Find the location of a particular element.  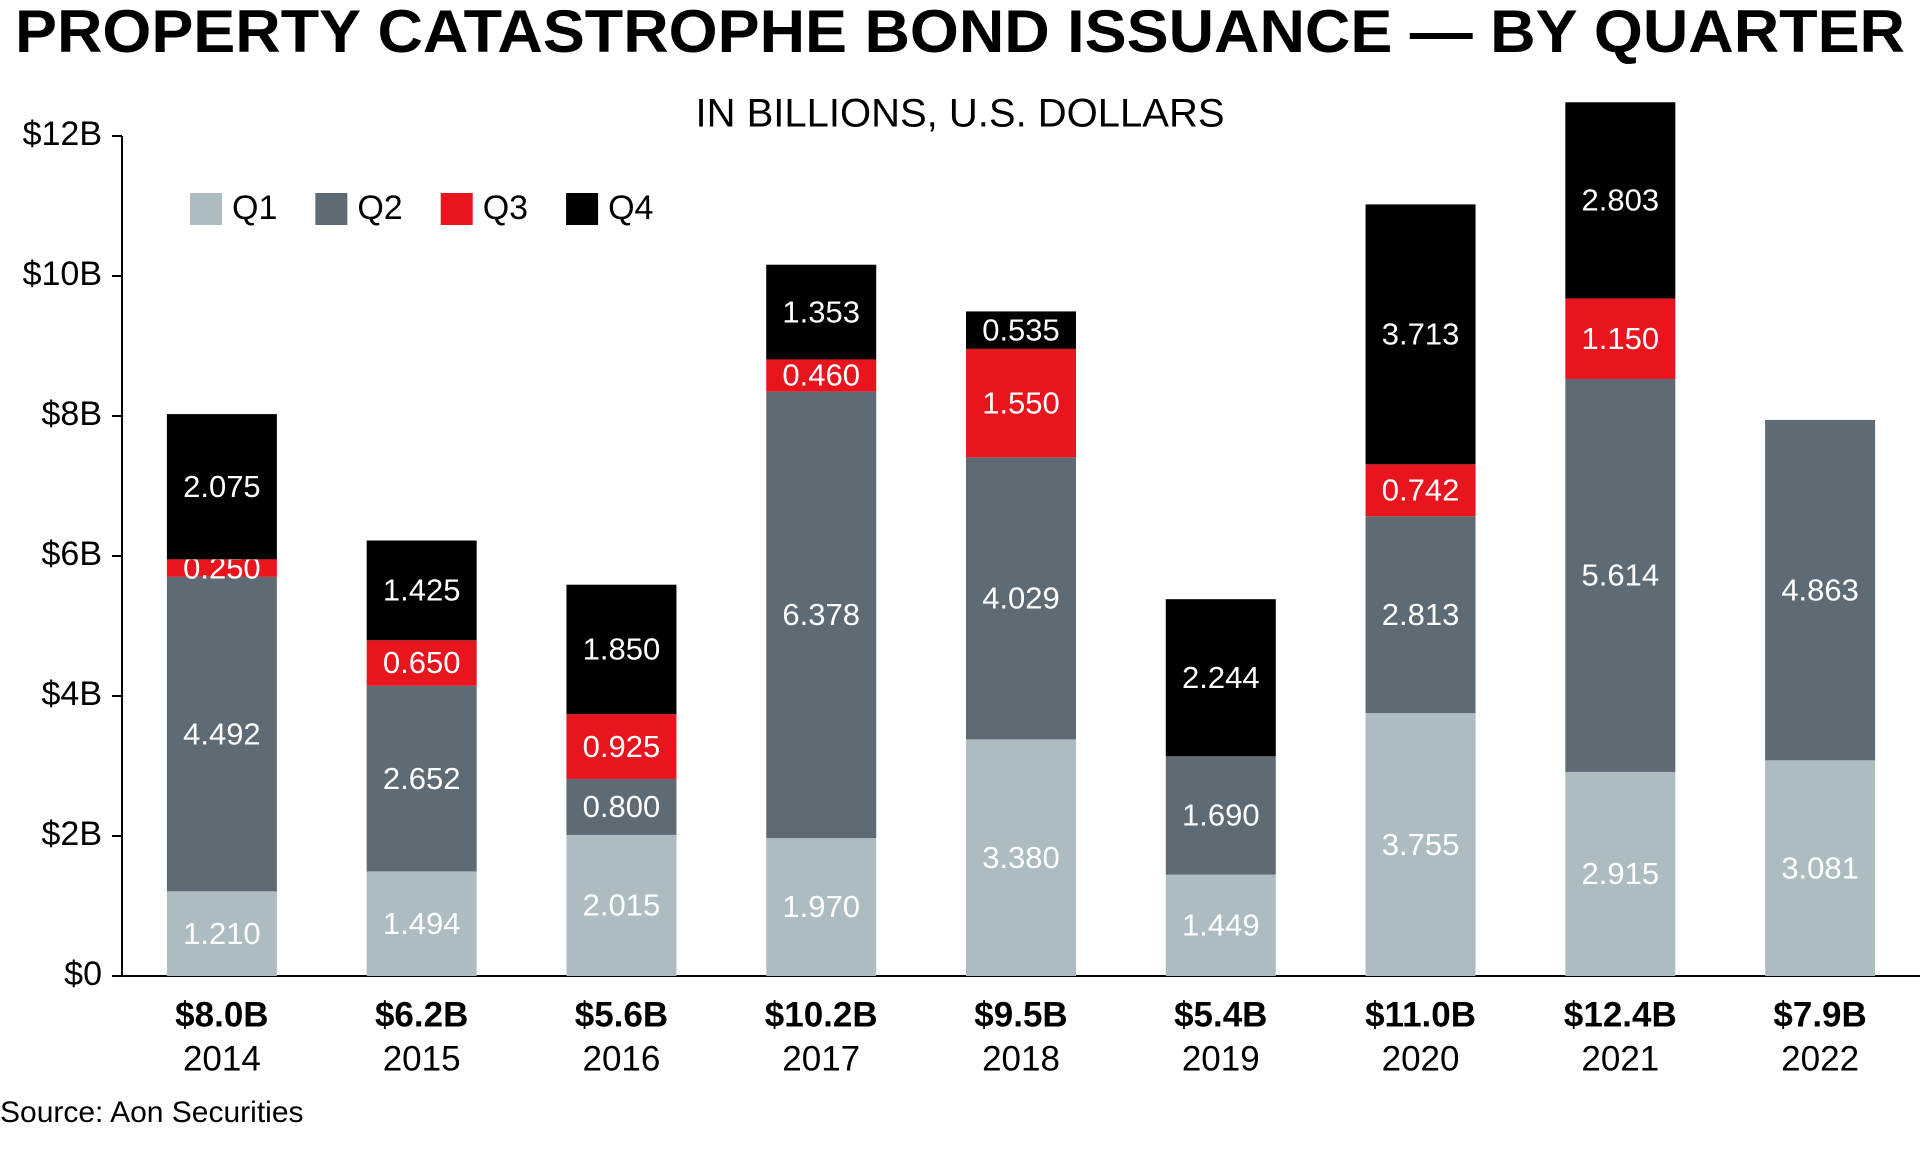

chart-subtitle: IN BILLIONS, U.S. DOLLARS is located at coordinates (959, 114).